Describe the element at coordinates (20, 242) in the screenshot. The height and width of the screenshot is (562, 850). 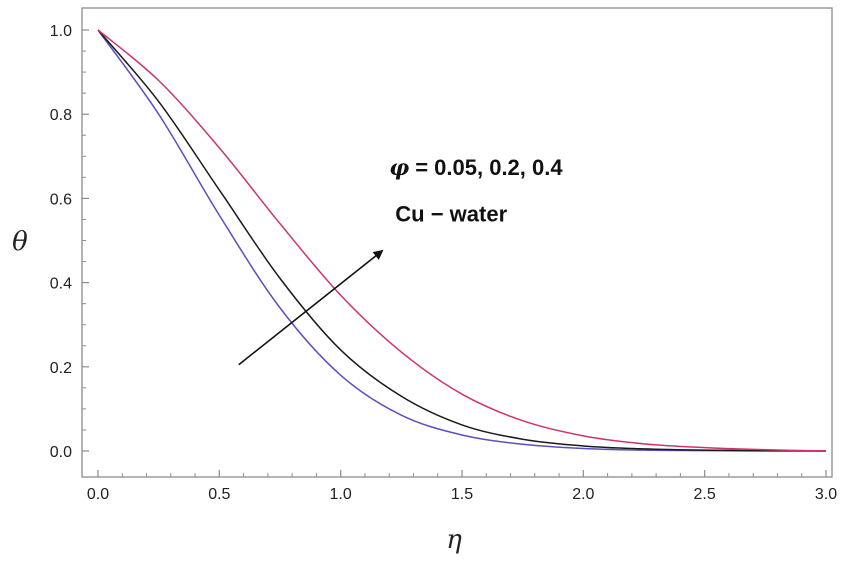
I see `y-axis-label: θ` at that location.